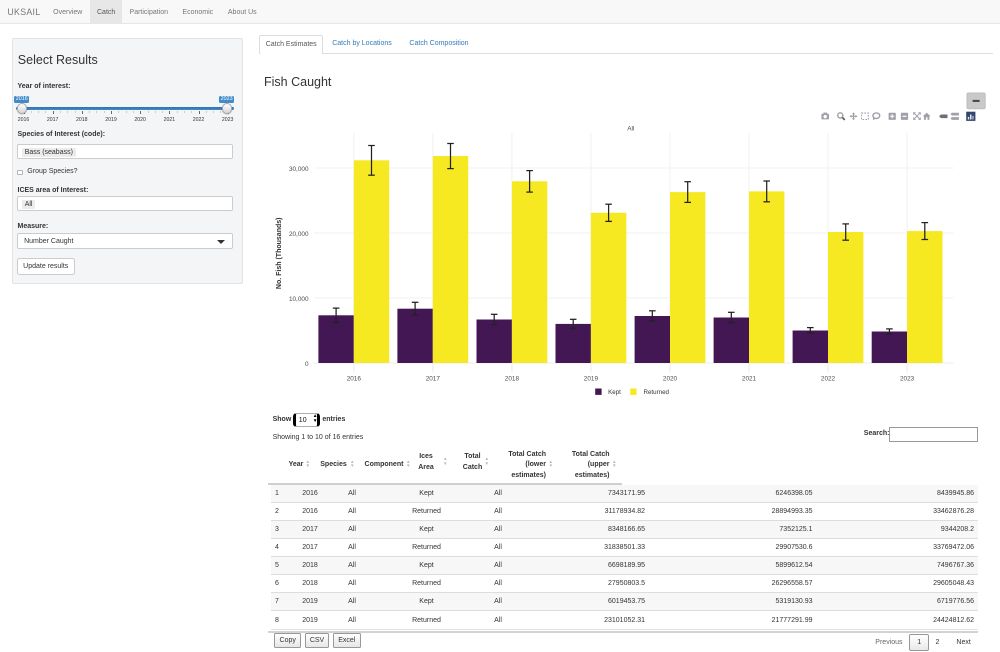 This screenshot has width=1000, height=652. I want to click on svg-text: 2016, so click(354, 379).